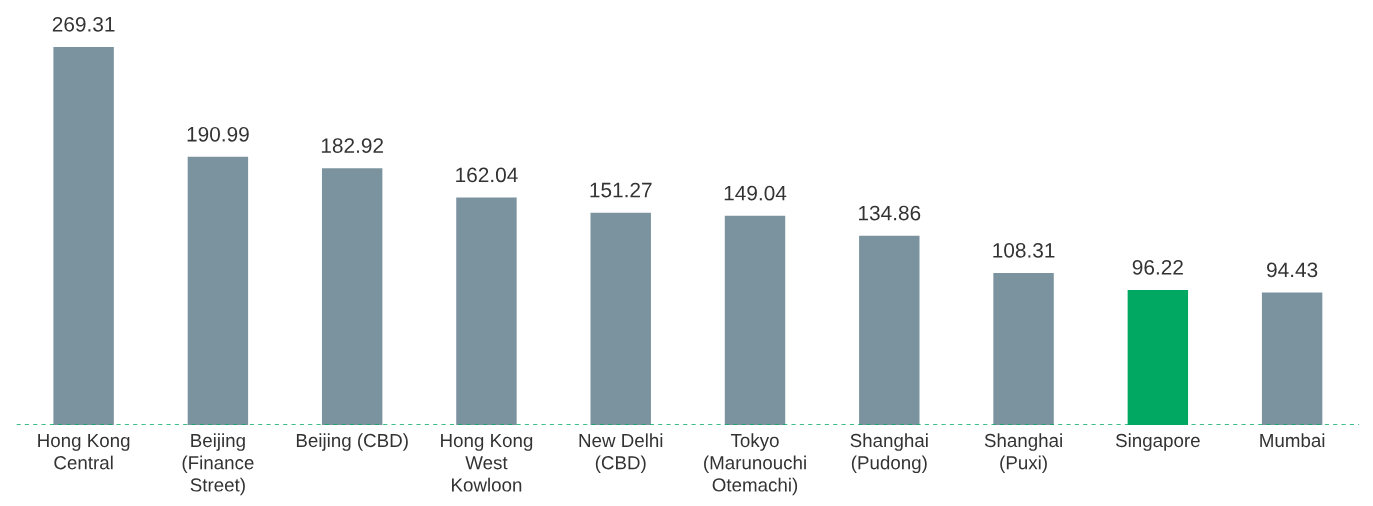 The width and height of the screenshot is (1373, 506). I want to click on x-tick-label: Shanghai (Puxi), so click(1023, 453).